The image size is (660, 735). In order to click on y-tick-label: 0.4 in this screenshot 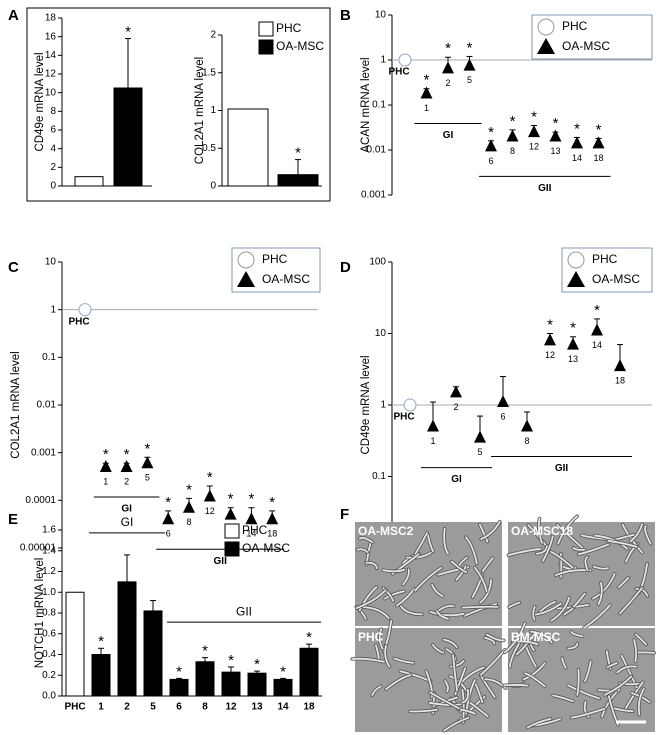, I will do `click(49, 654)`.